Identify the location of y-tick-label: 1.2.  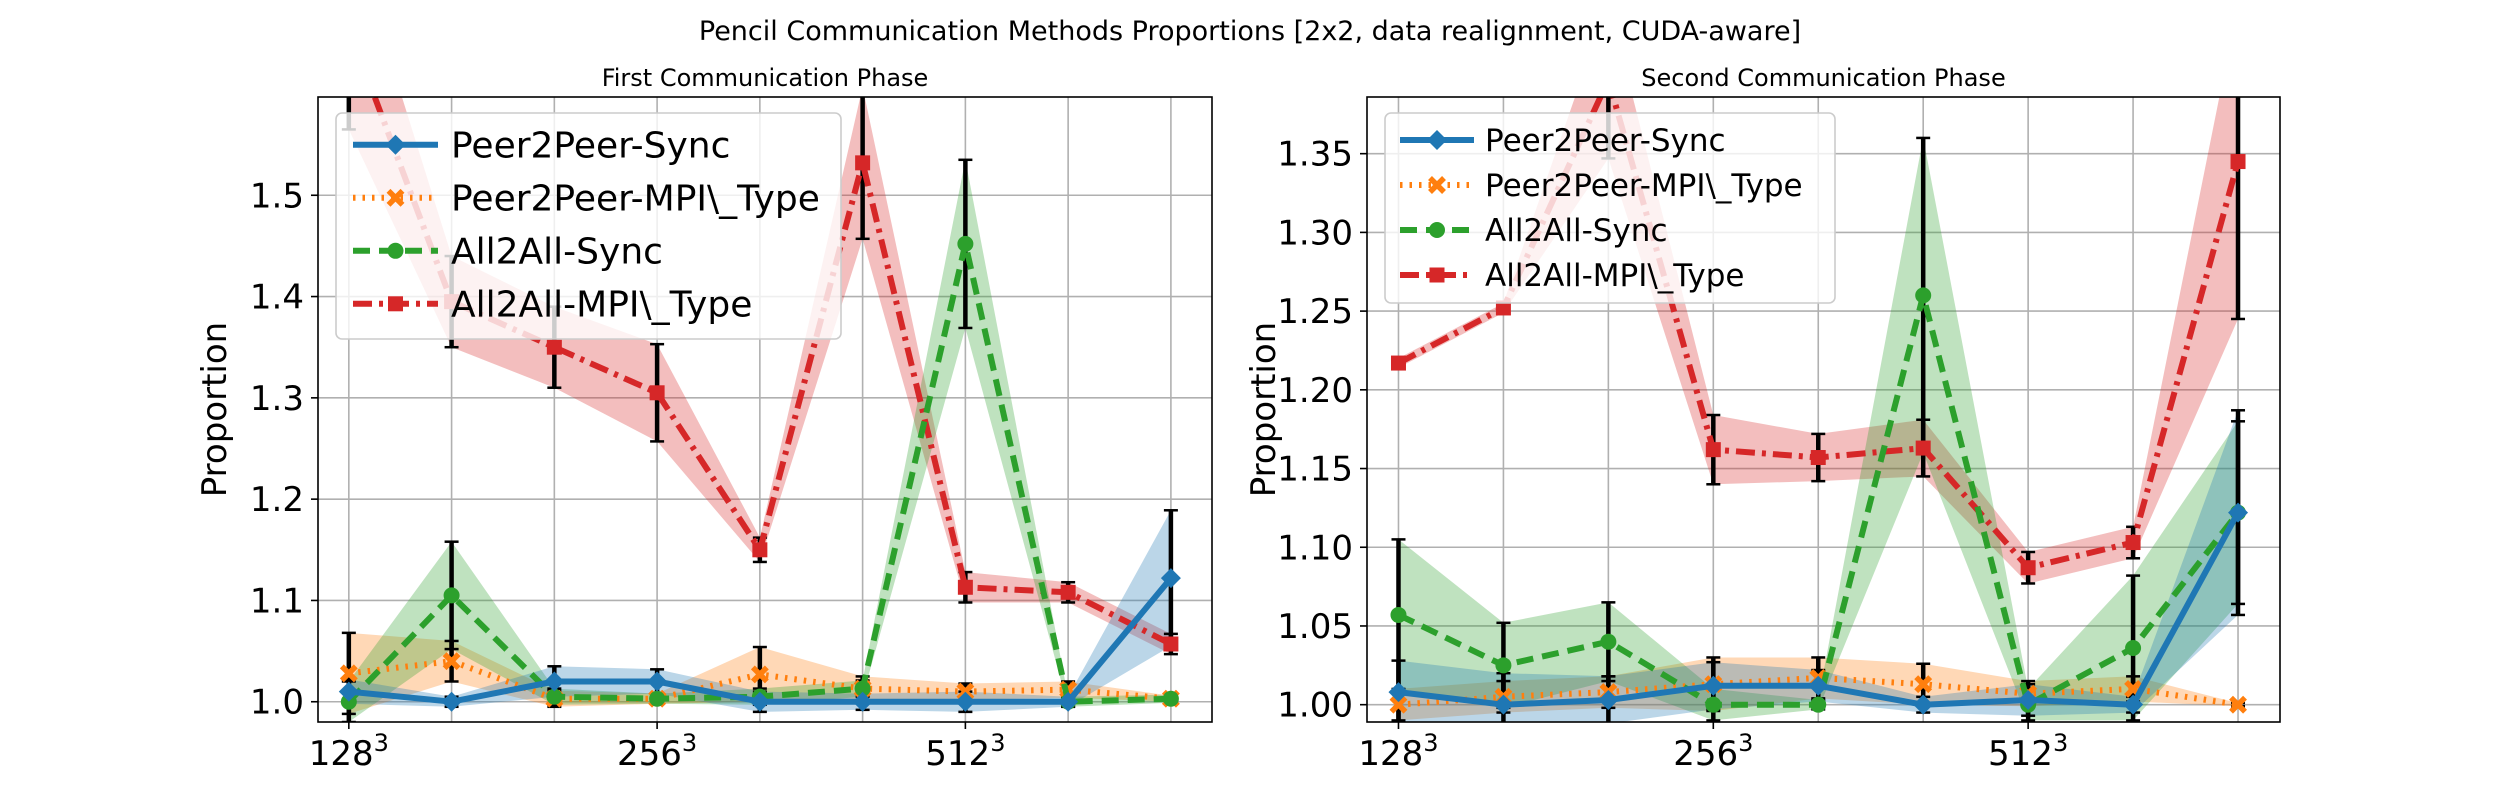
(277, 500).